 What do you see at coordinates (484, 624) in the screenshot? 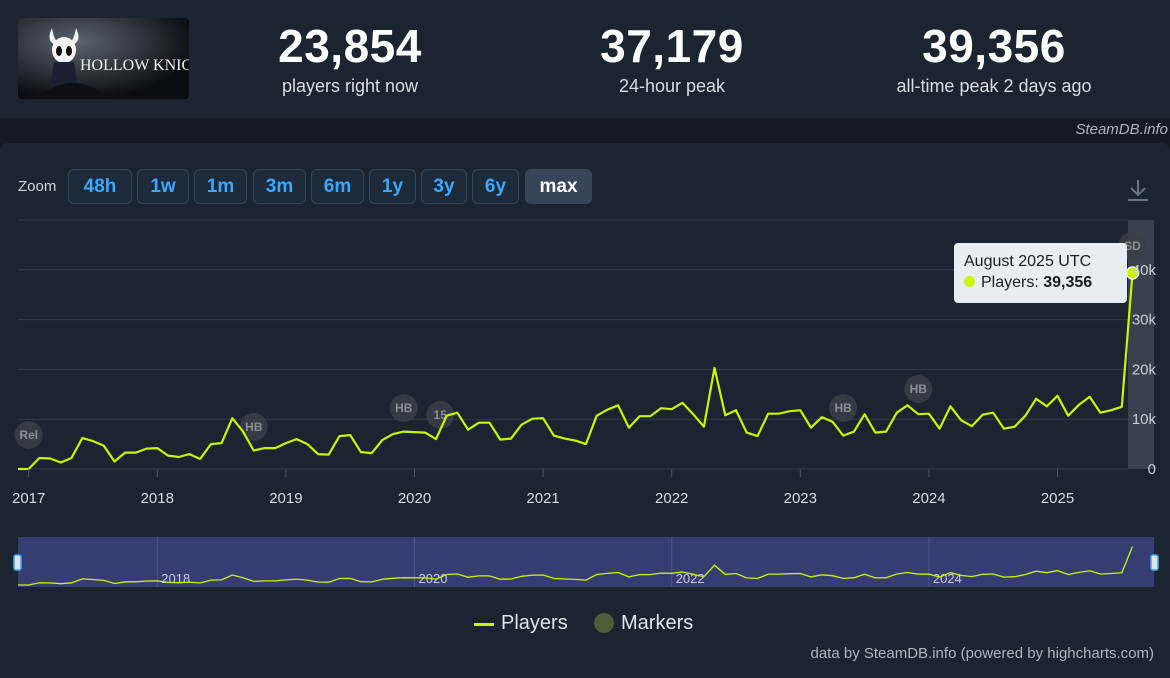
I see `legend-players-swatch` at bounding box center [484, 624].